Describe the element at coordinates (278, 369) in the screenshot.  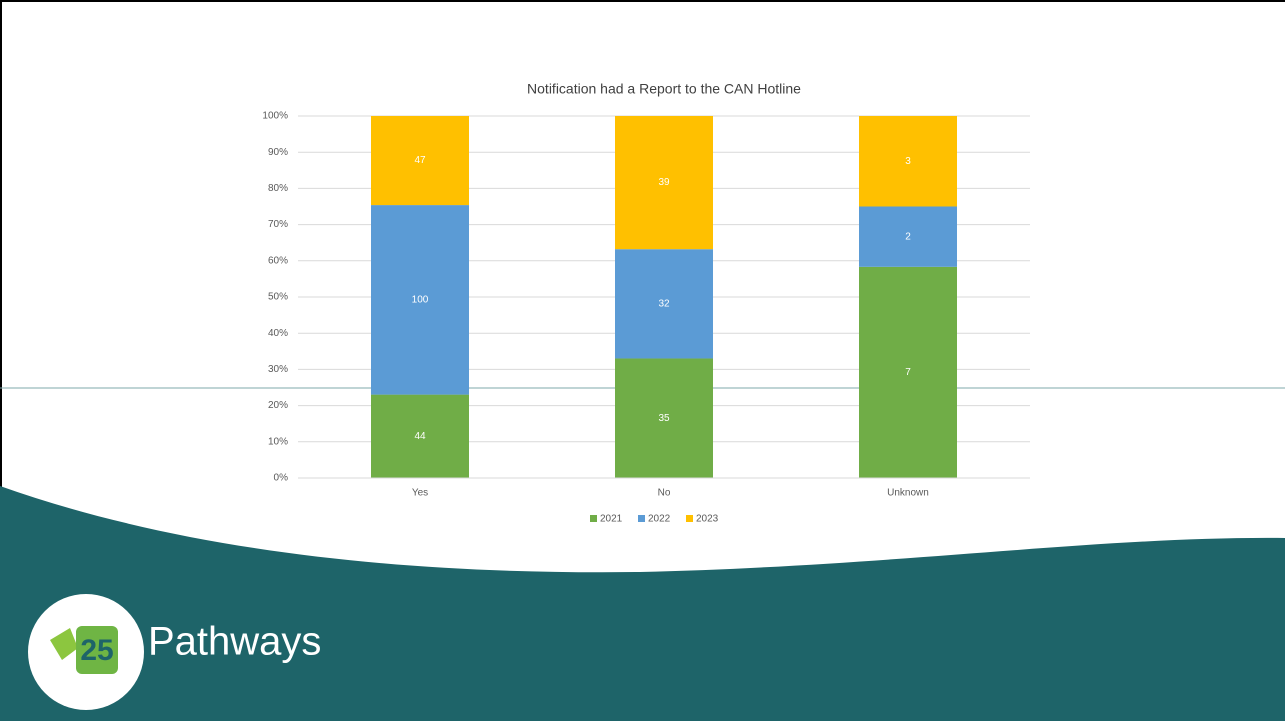
I see `y-tick-label: 30%` at that location.